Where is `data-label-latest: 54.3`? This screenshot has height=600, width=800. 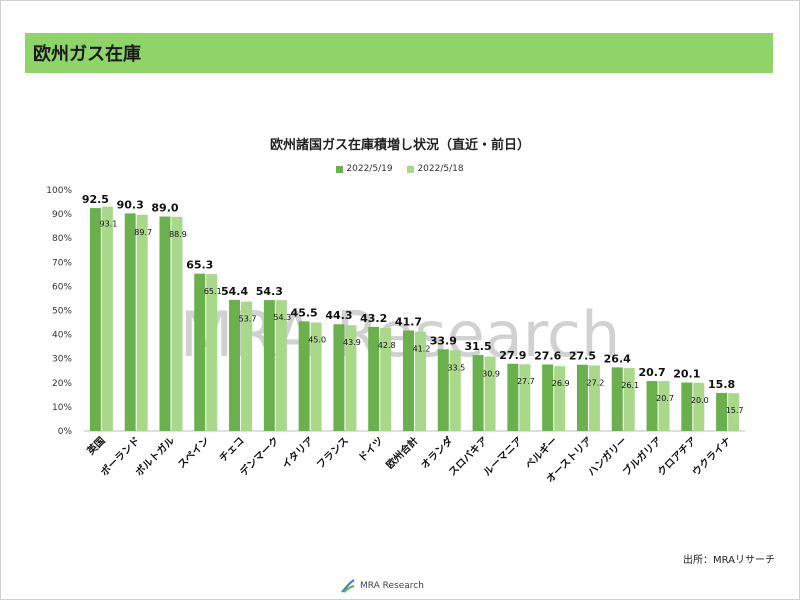 data-label-latest: 54.3 is located at coordinates (269, 291).